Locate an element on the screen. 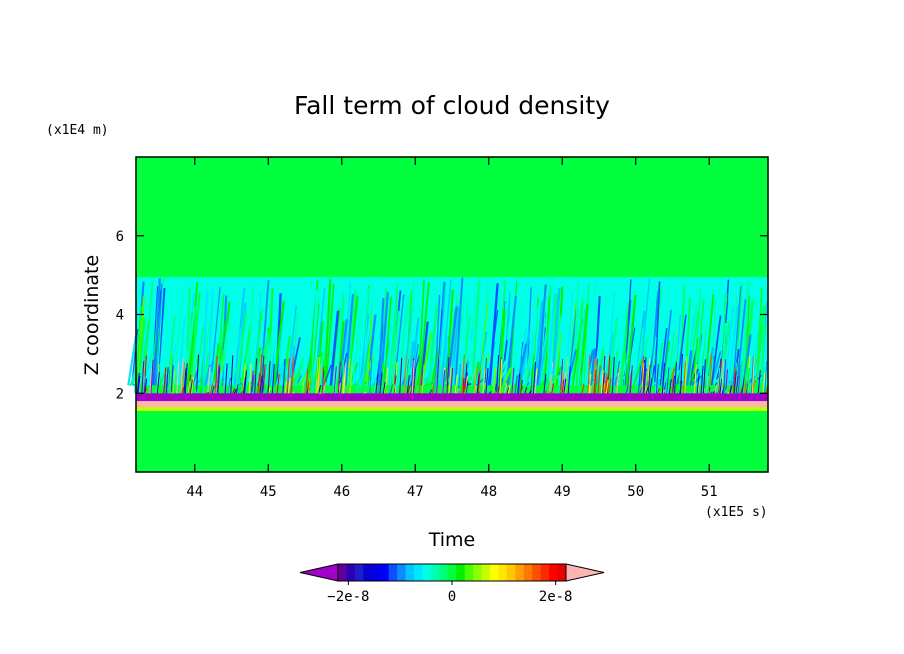 The image size is (904, 654). y-tick-label: 2 is located at coordinates (120, 394).